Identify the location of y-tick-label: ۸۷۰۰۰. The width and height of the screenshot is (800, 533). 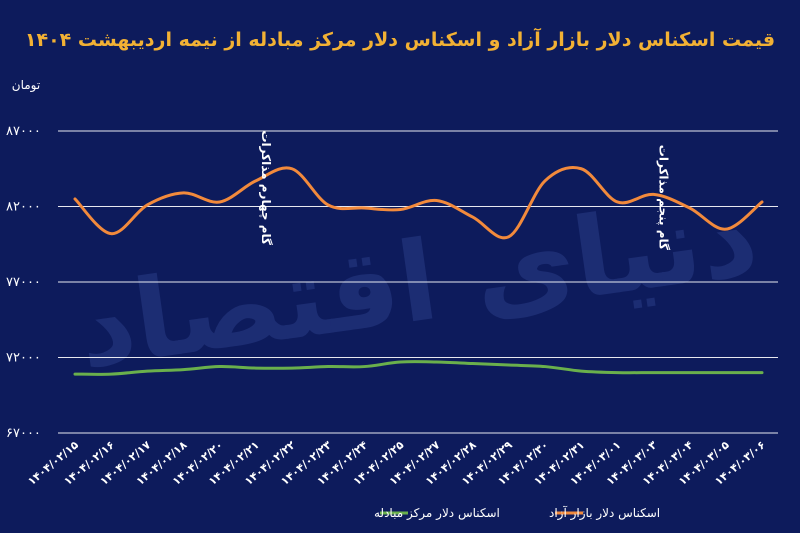
(23, 131).